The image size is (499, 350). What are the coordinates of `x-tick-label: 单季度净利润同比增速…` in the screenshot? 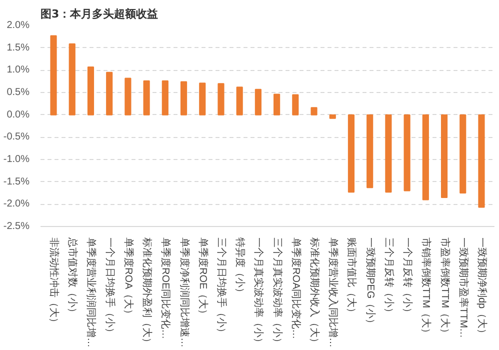 It's located at (184, 293).